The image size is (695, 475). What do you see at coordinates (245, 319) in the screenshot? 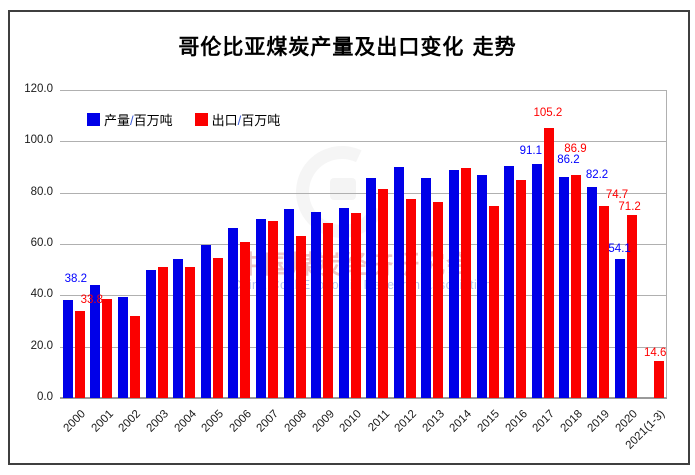
I see `bar-export-2006` at bounding box center [245, 319].